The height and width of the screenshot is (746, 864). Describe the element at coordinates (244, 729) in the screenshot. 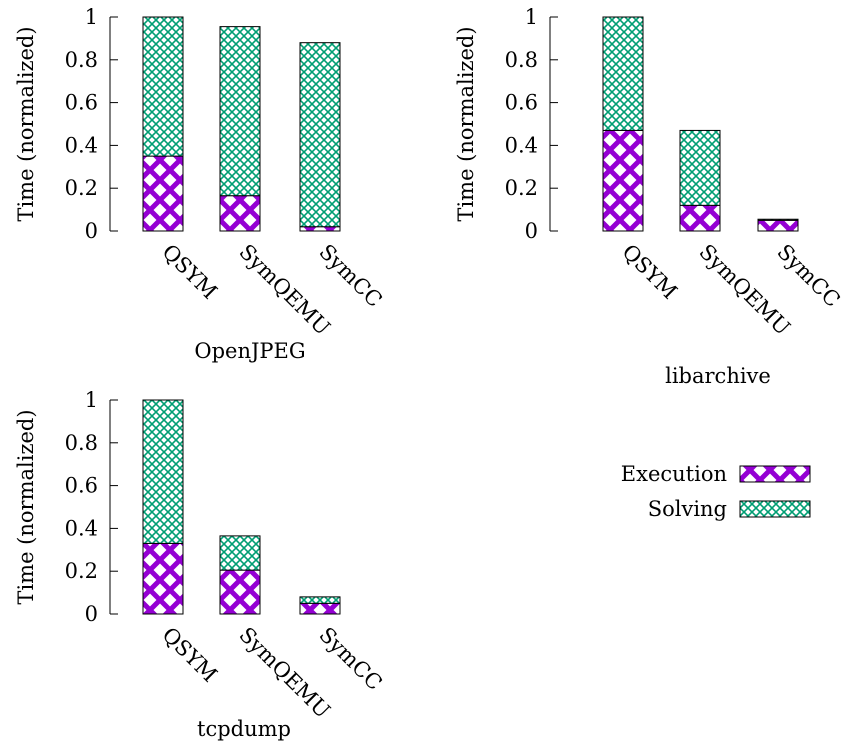

I see `chart-title: tcpdump` at that location.